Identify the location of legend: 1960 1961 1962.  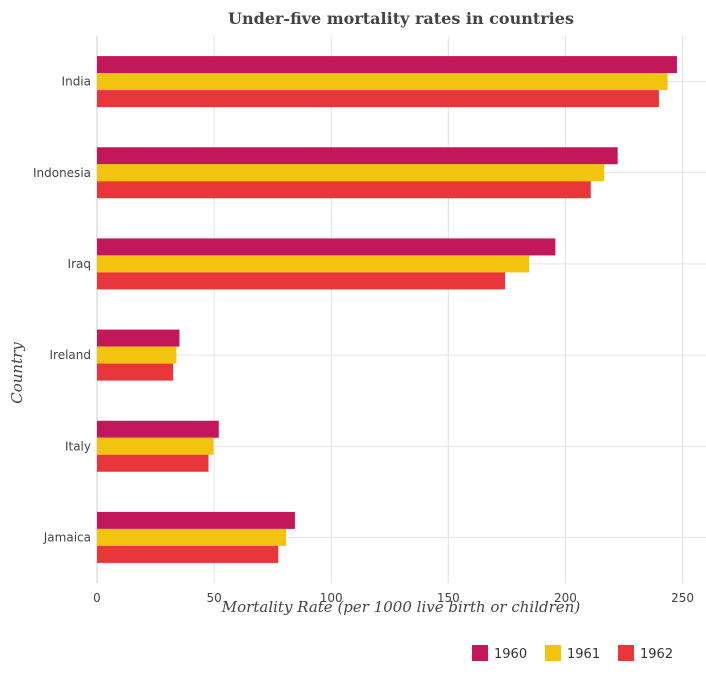
(572, 653).